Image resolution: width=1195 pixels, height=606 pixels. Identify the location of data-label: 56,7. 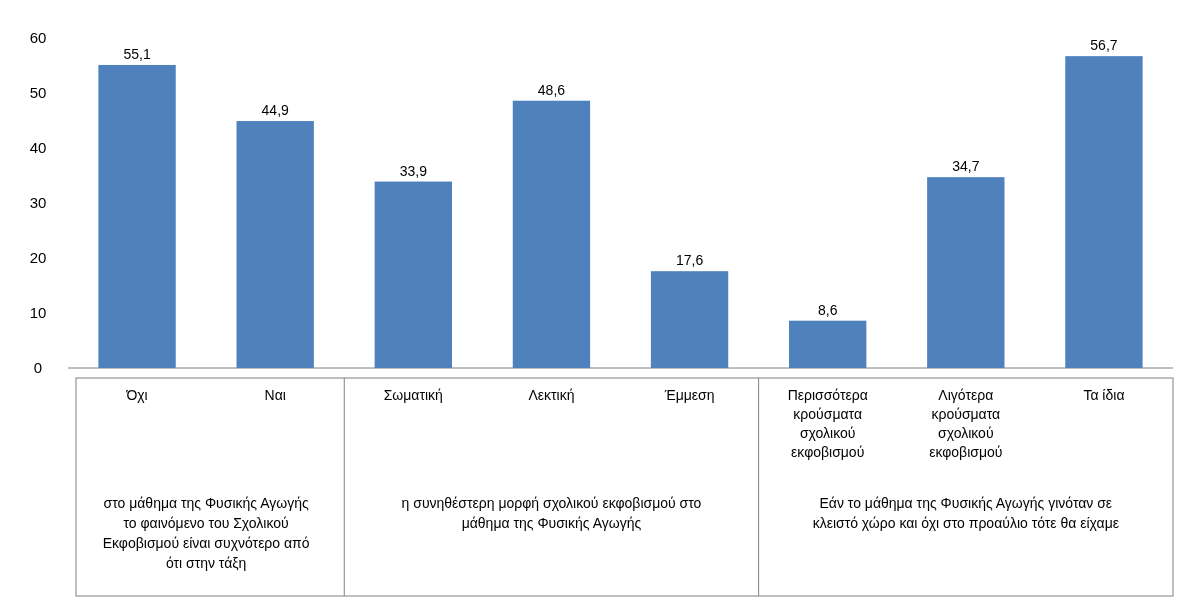
(1104, 45).